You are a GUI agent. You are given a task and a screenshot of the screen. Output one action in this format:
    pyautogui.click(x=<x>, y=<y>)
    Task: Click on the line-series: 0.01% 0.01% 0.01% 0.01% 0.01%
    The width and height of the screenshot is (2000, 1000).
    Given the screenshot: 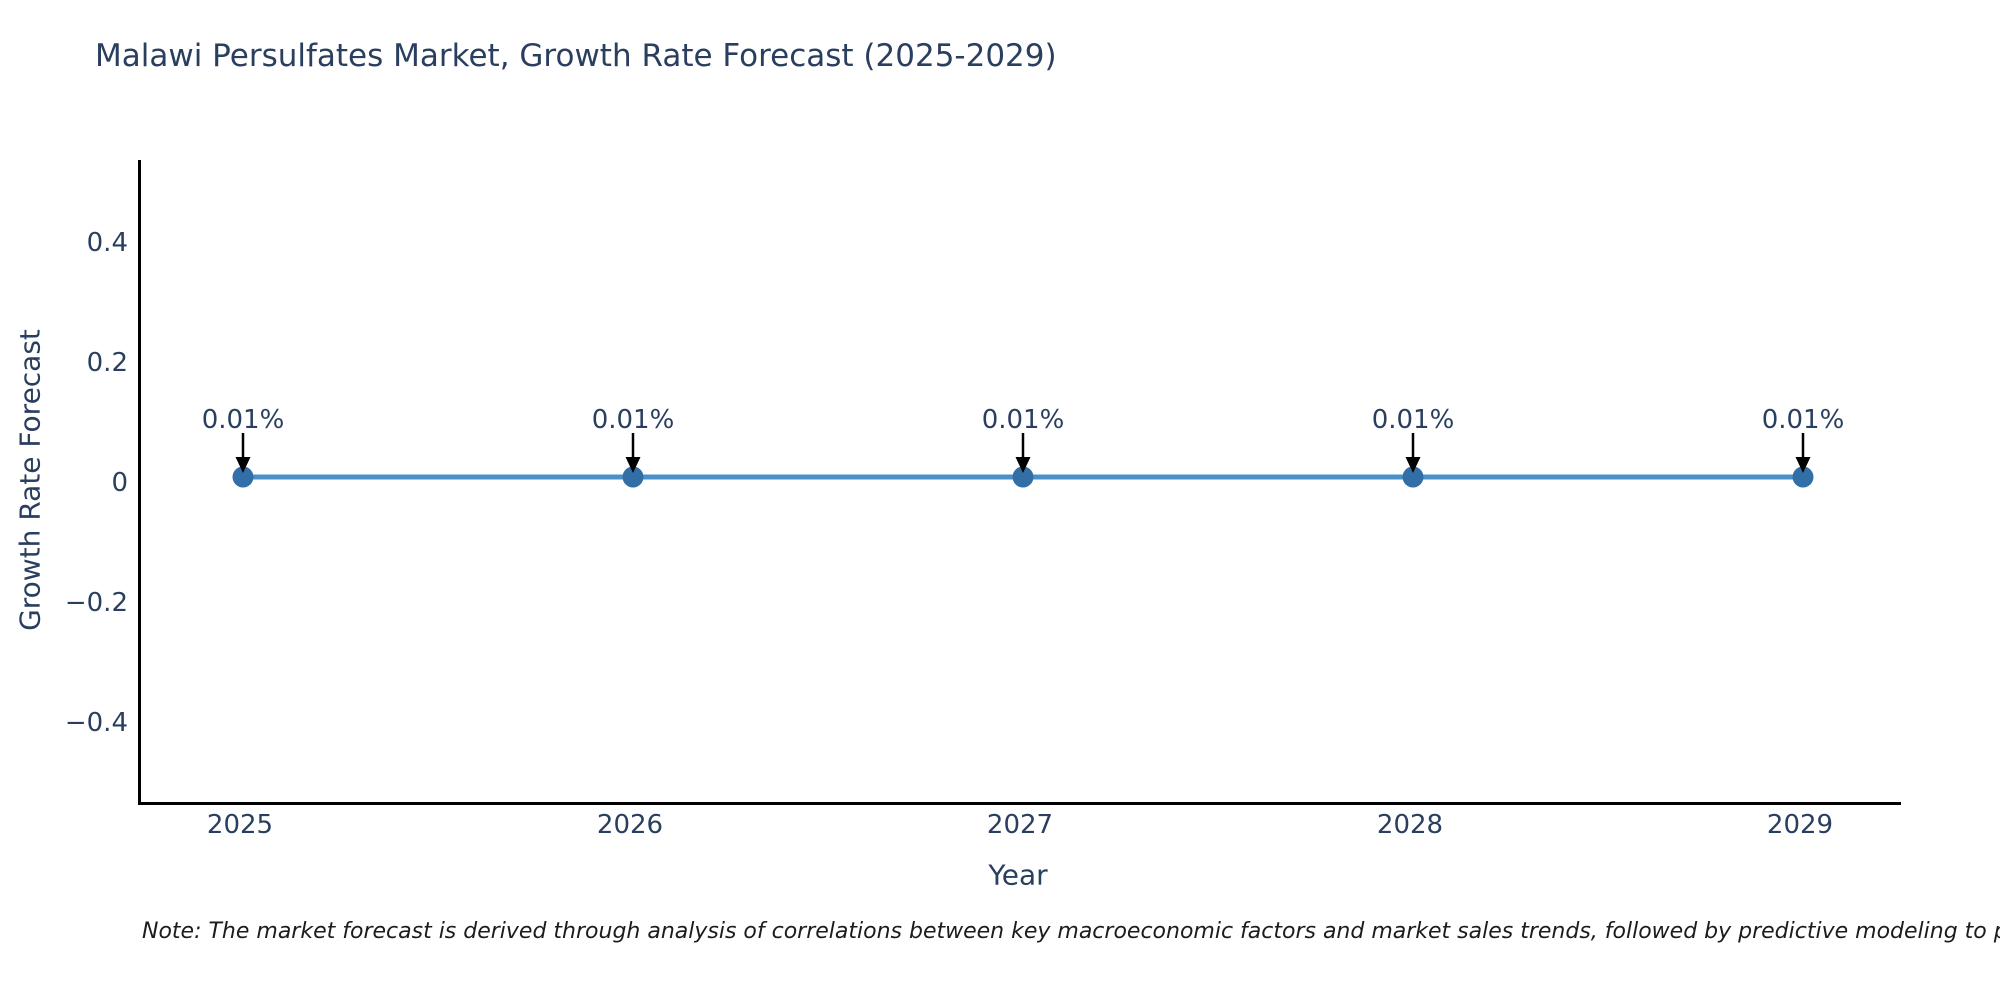 What is the action you would take?
    pyautogui.click(x=1023, y=446)
    